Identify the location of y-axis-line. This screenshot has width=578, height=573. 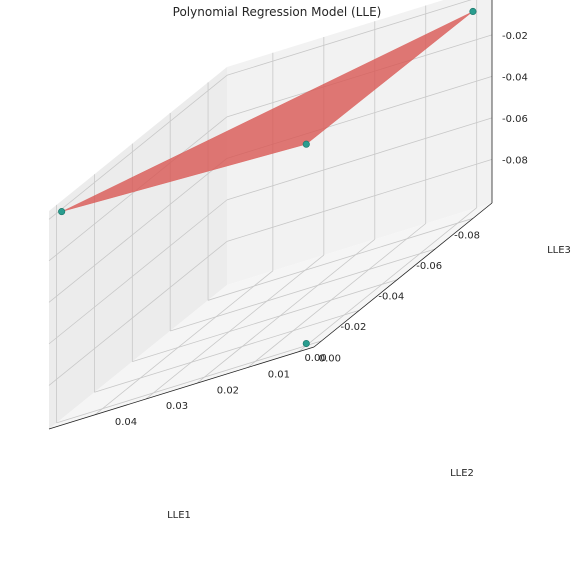
(181, 388).